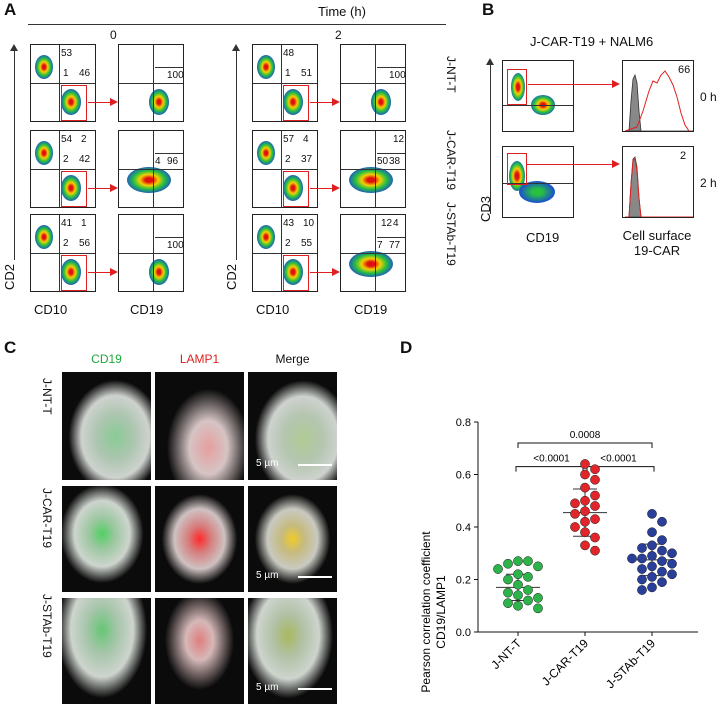 The height and width of the screenshot is (708, 719). Describe the element at coordinates (285, 253) in the screenshot. I see `flow-plot-cd10: 43 10 2 55` at that location.